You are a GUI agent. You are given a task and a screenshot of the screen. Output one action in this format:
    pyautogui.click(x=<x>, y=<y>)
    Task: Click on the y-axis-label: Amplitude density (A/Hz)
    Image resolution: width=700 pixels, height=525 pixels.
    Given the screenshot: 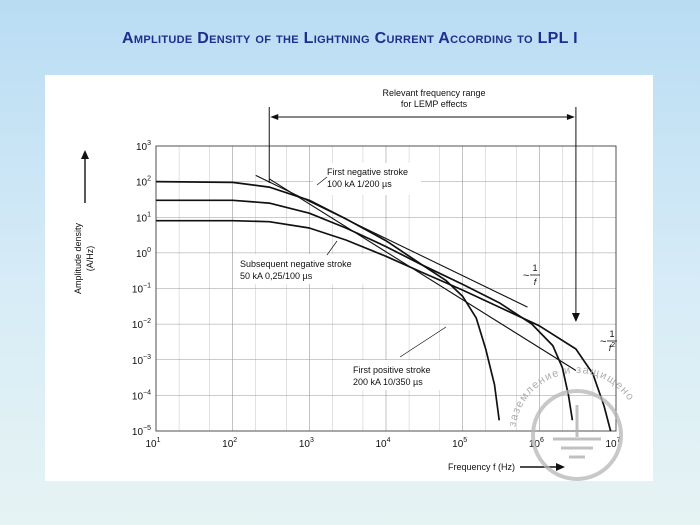 What is the action you would take?
    pyautogui.click(x=84, y=258)
    